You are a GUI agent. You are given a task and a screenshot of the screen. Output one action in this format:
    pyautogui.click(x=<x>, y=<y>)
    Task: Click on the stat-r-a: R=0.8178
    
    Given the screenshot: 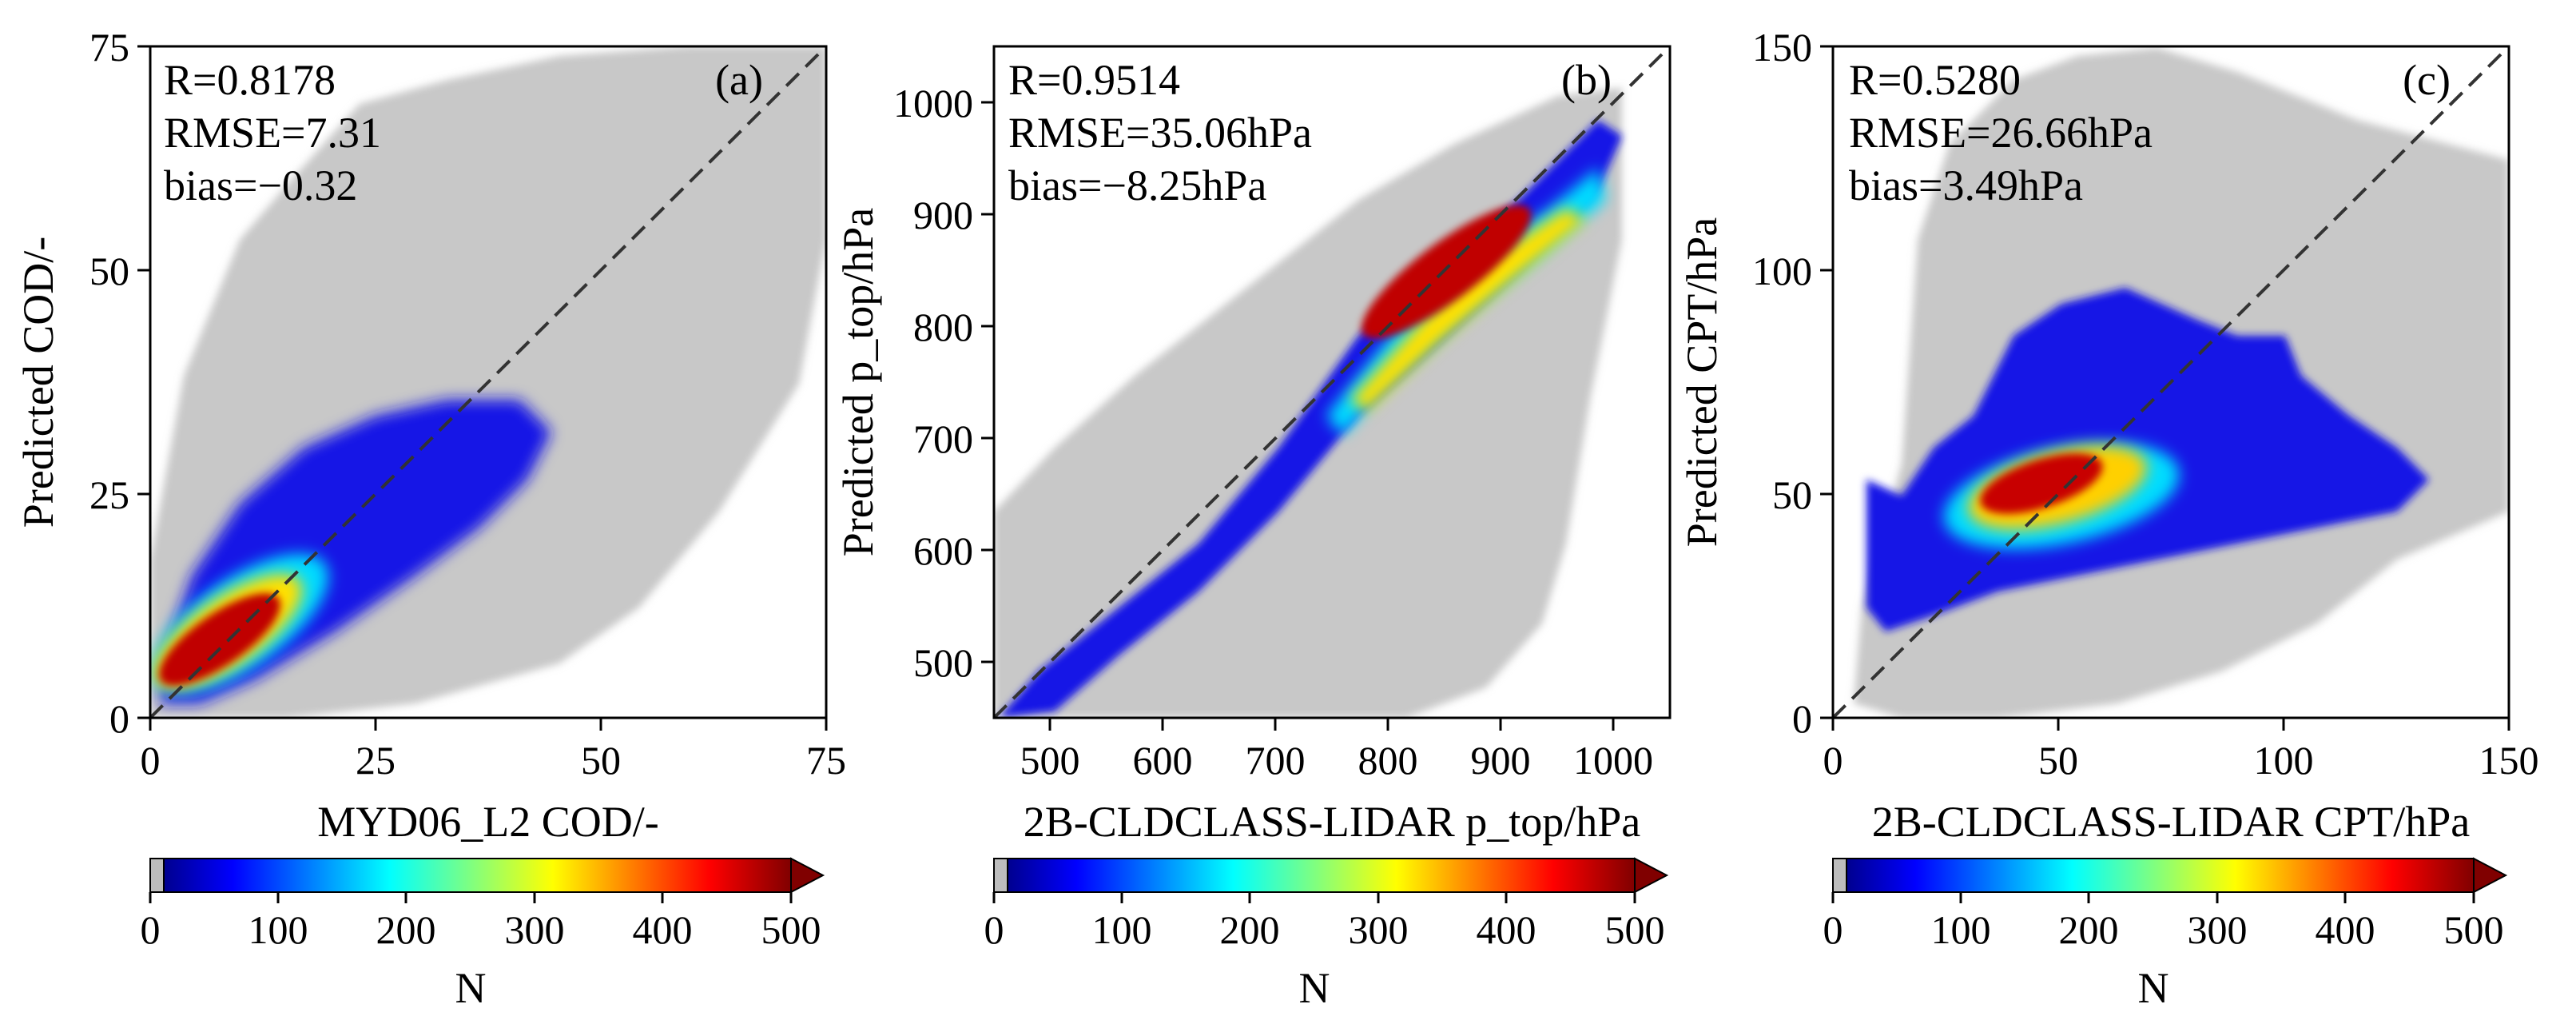 What is the action you would take?
    pyautogui.click(x=250, y=80)
    